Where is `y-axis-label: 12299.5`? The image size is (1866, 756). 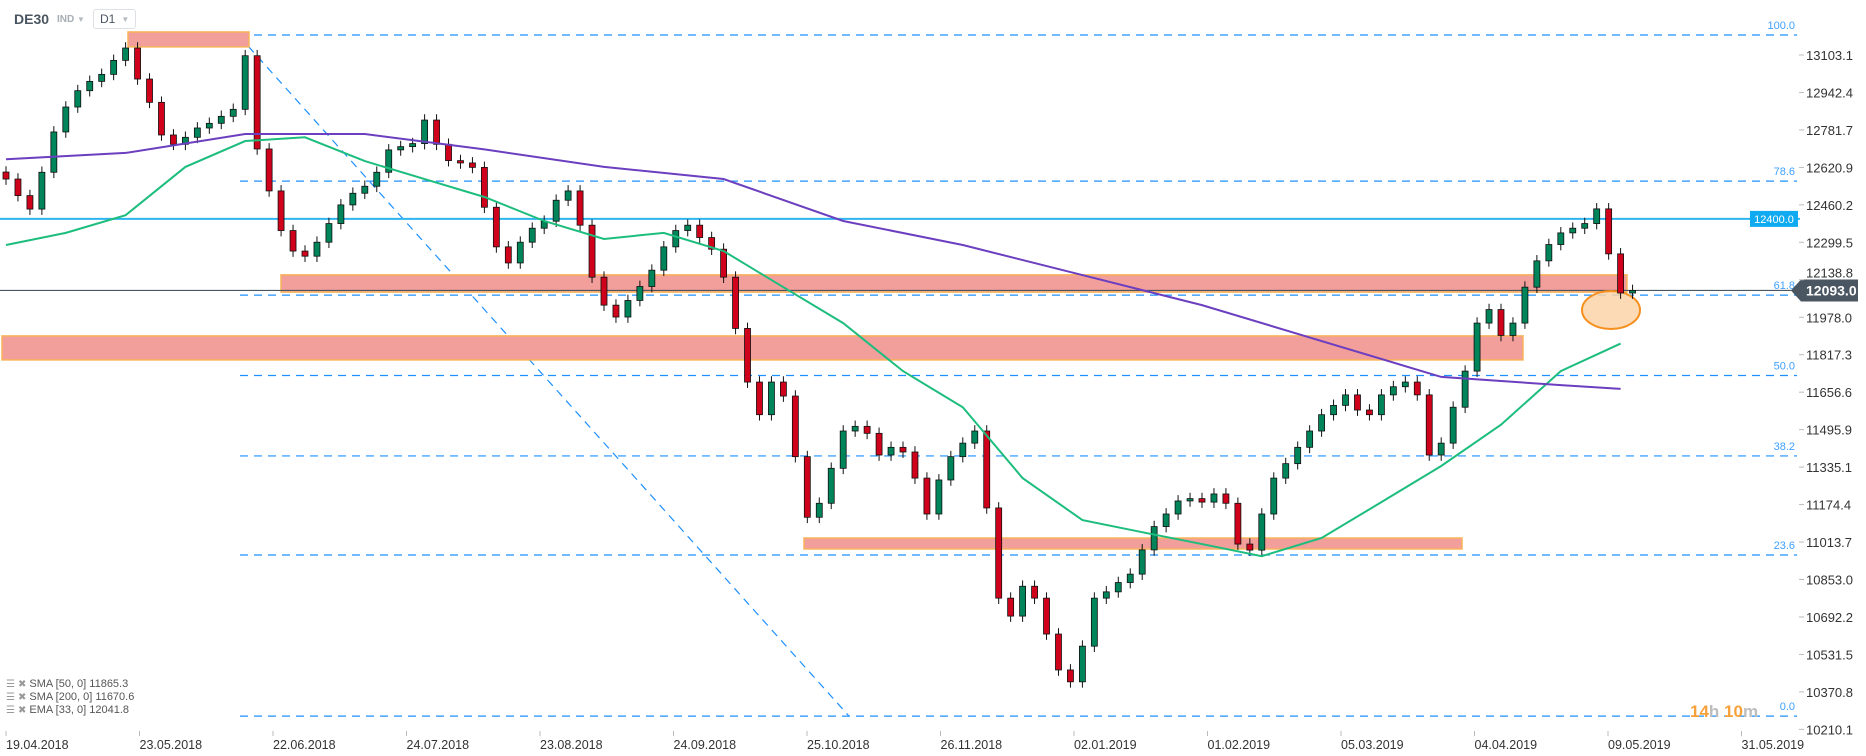
y-axis-label: 12299.5 is located at coordinates (1829, 242).